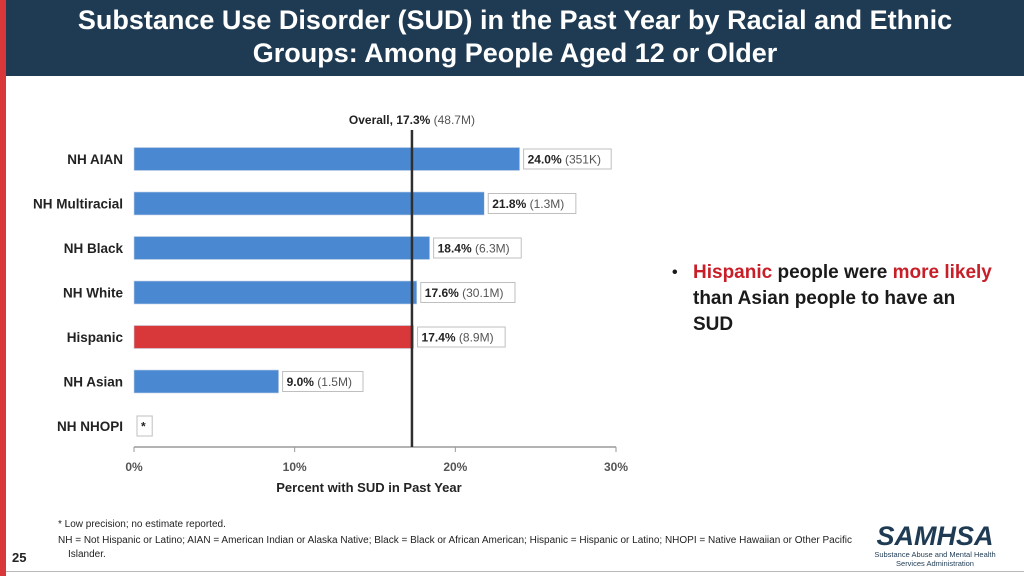 The width and height of the screenshot is (1024, 576). I want to click on data-label-nh-nhopi: *, so click(143, 427).